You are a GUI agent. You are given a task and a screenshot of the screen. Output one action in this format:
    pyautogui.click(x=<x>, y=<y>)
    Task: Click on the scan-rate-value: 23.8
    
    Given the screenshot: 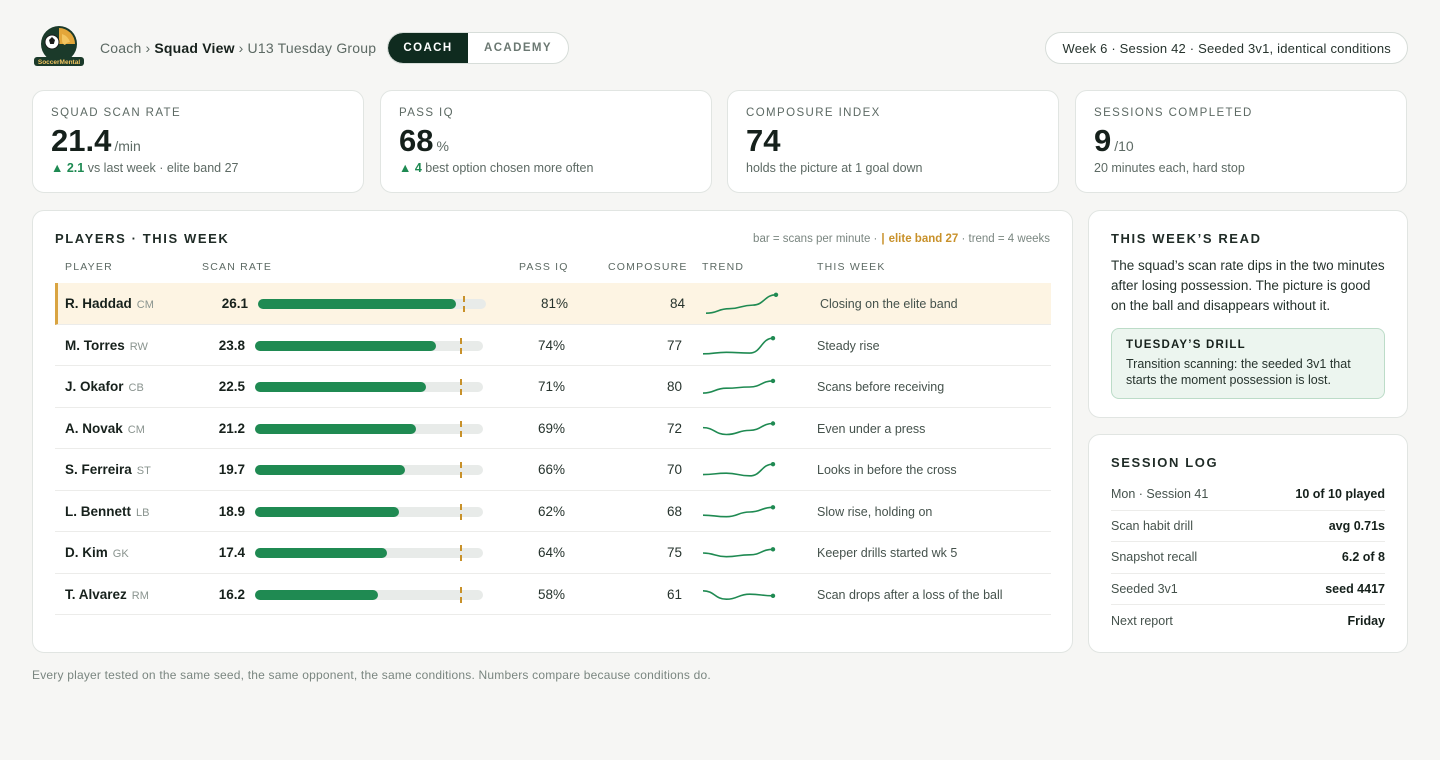 What is the action you would take?
    pyautogui.click(x=231, y=345)
    